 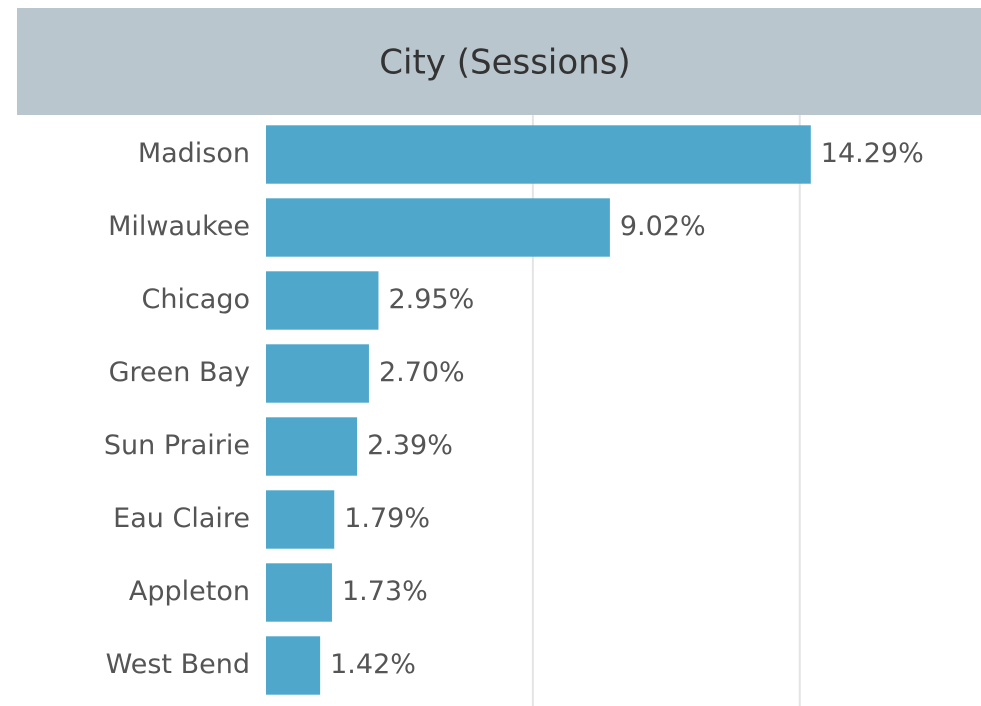 What do you see at coordinates (410, 445) in the screenshot?
I see `value-label: 2.39%` at bounding box center [410, 445].